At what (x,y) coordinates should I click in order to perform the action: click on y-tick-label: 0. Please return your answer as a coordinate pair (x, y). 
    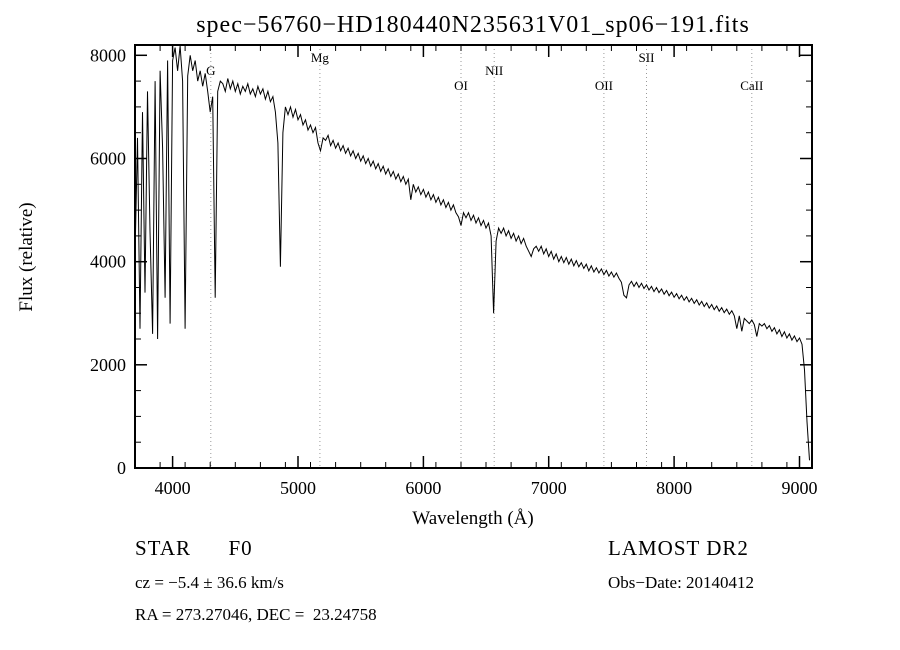
    Looking at the image, I should click on (121, 468).